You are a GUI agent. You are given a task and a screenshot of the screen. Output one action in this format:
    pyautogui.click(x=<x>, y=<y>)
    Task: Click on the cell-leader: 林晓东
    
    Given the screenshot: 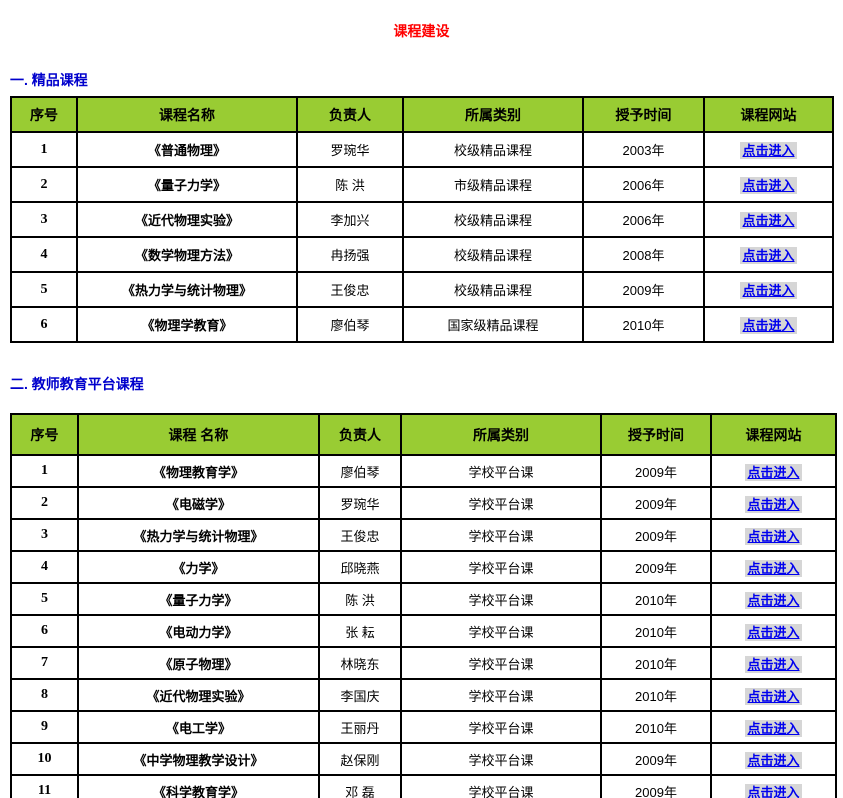 What is the action you would take?
    pyautogui.click(x=360, y=663)
    